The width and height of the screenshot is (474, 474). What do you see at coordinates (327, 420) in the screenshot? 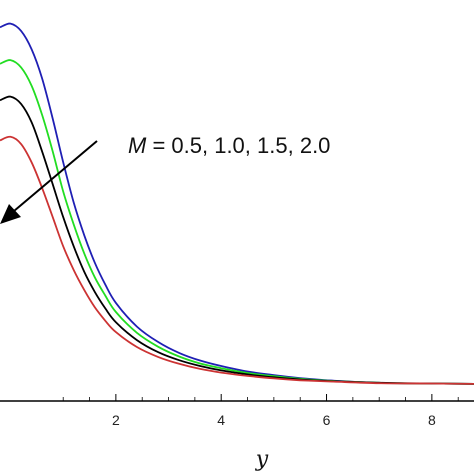
I see `x-tick-label: 6` at bounding box center [327, 420].